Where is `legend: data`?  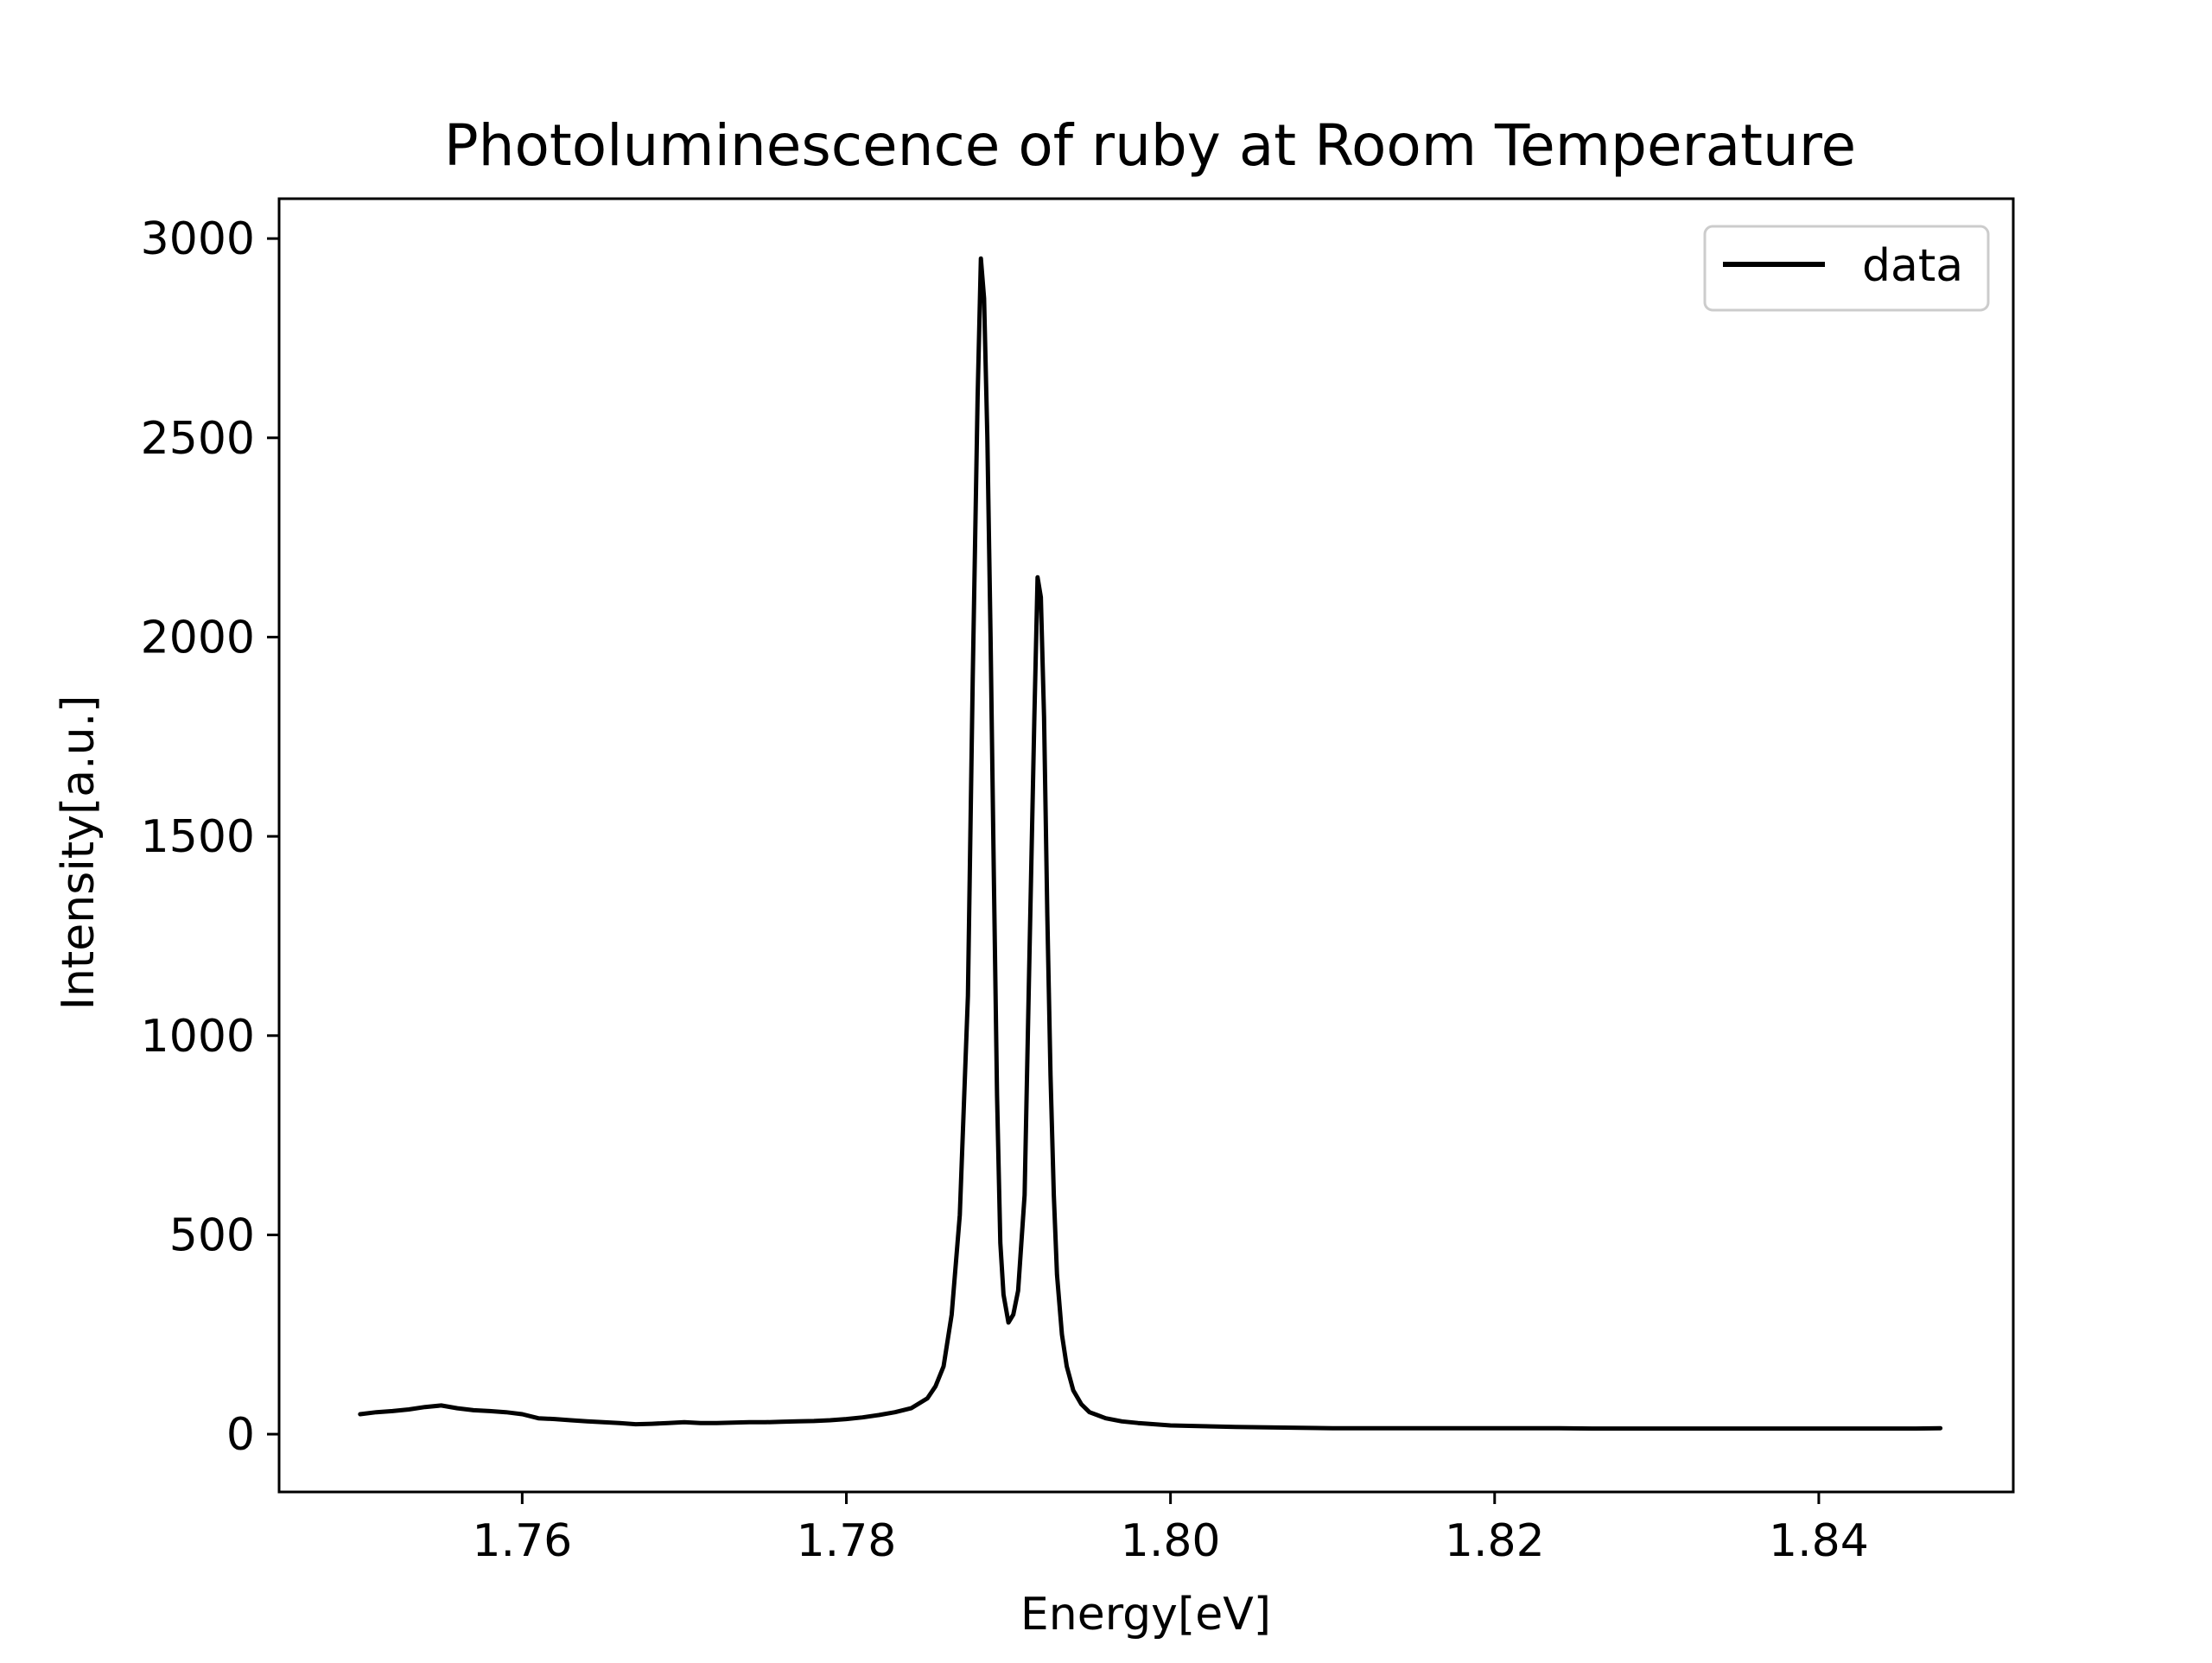 legend: data is located at coordinates (1846, 269).